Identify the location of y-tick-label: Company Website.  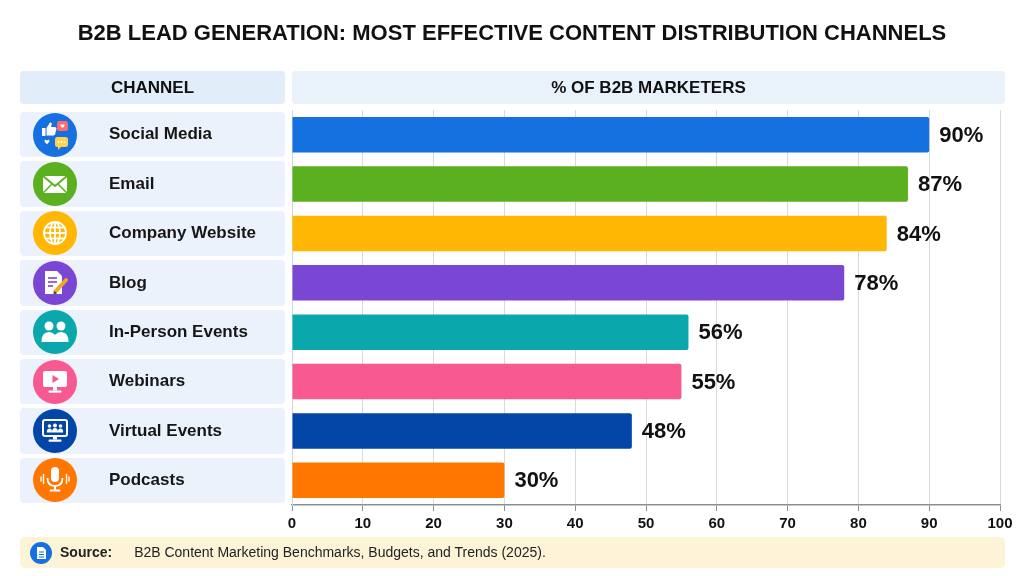
(183, 233).